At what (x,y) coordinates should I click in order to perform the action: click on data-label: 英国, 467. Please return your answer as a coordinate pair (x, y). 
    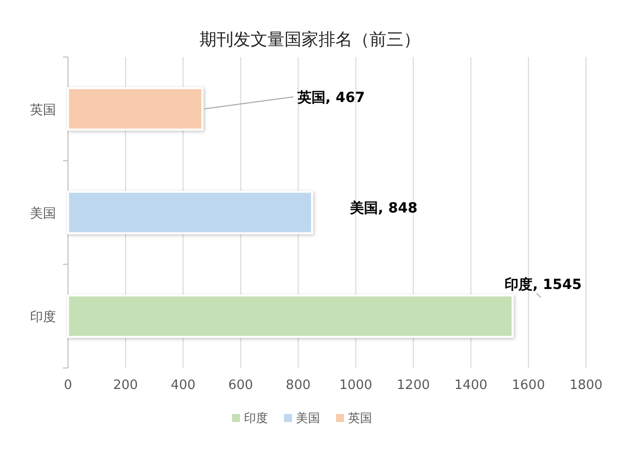
    Looking at the image, I should click on (330, 98).